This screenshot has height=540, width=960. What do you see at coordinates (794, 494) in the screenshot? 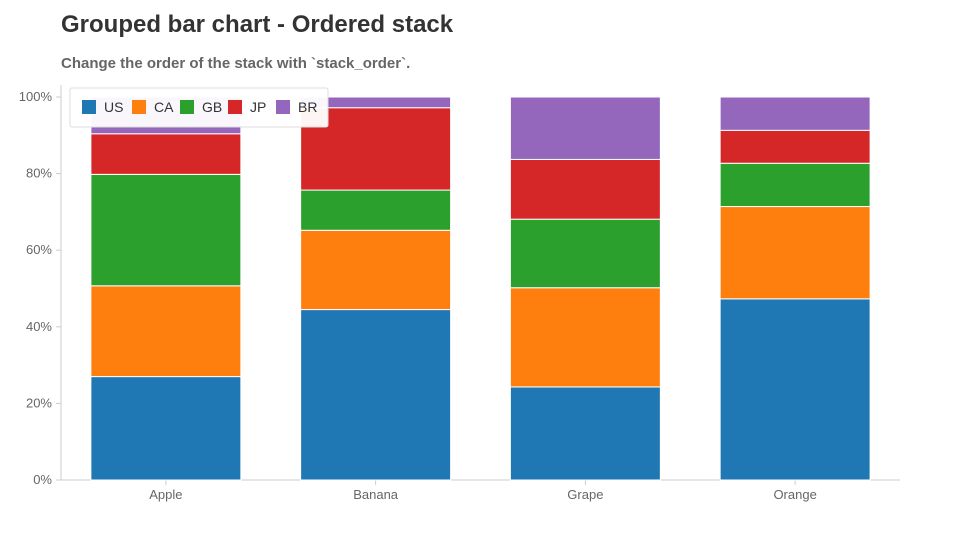
I see `x-tick-label: Orange` at bounding box center [794, 494].